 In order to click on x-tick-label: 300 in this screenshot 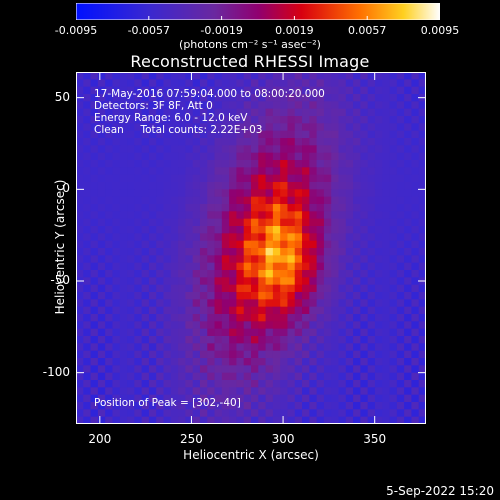, I will do `click(283, 439)`.